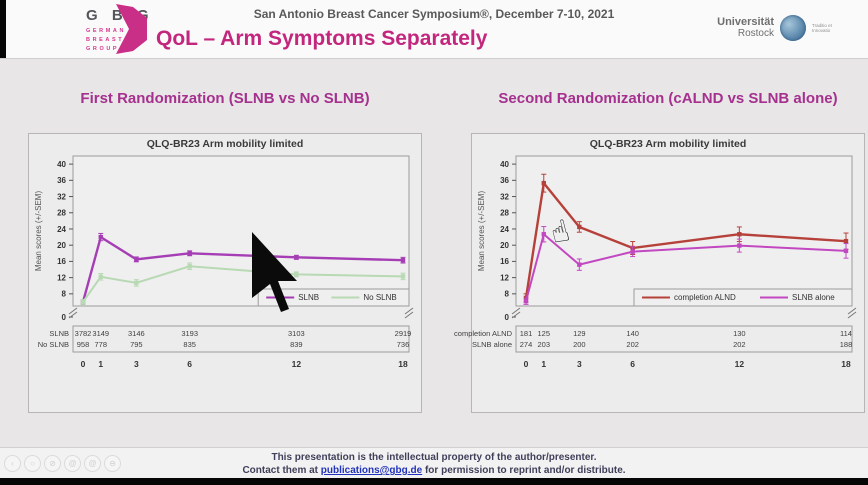  Describe the element at coordinates (544, 333) in the screenshot. I see `svg-text: 125` at that location.